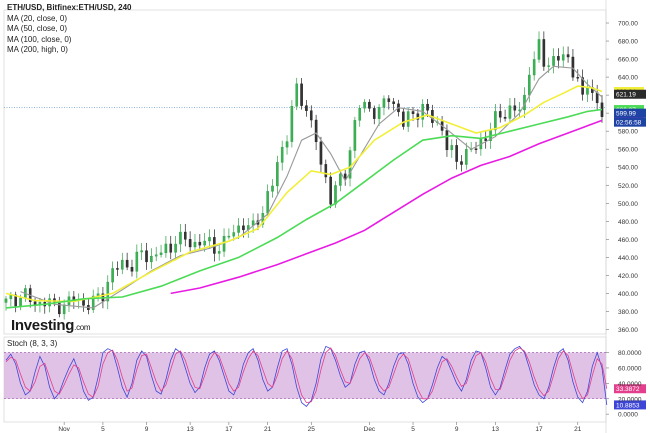  I want to click on stoch-tick-label: 80.0000, so click(630, 353).